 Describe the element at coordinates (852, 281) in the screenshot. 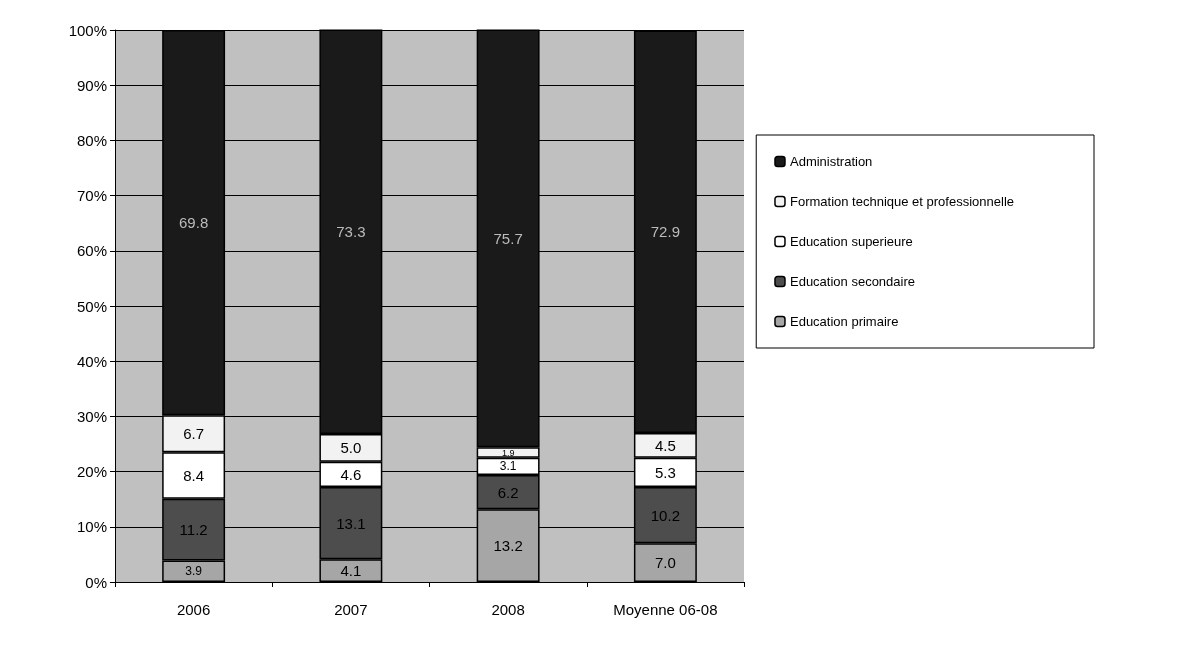

I see `legend-label: Education secondaire` at that location.